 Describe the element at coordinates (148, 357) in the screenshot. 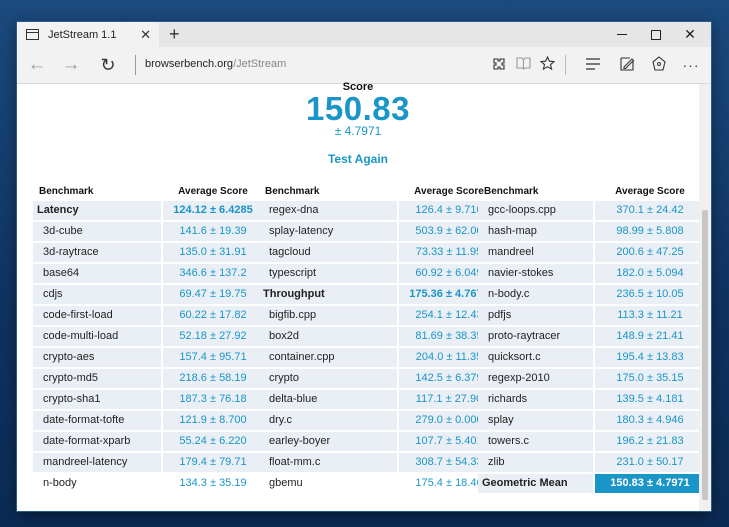

I see `table-row: crypto-aes 157.4 ± 95.71` at that location.